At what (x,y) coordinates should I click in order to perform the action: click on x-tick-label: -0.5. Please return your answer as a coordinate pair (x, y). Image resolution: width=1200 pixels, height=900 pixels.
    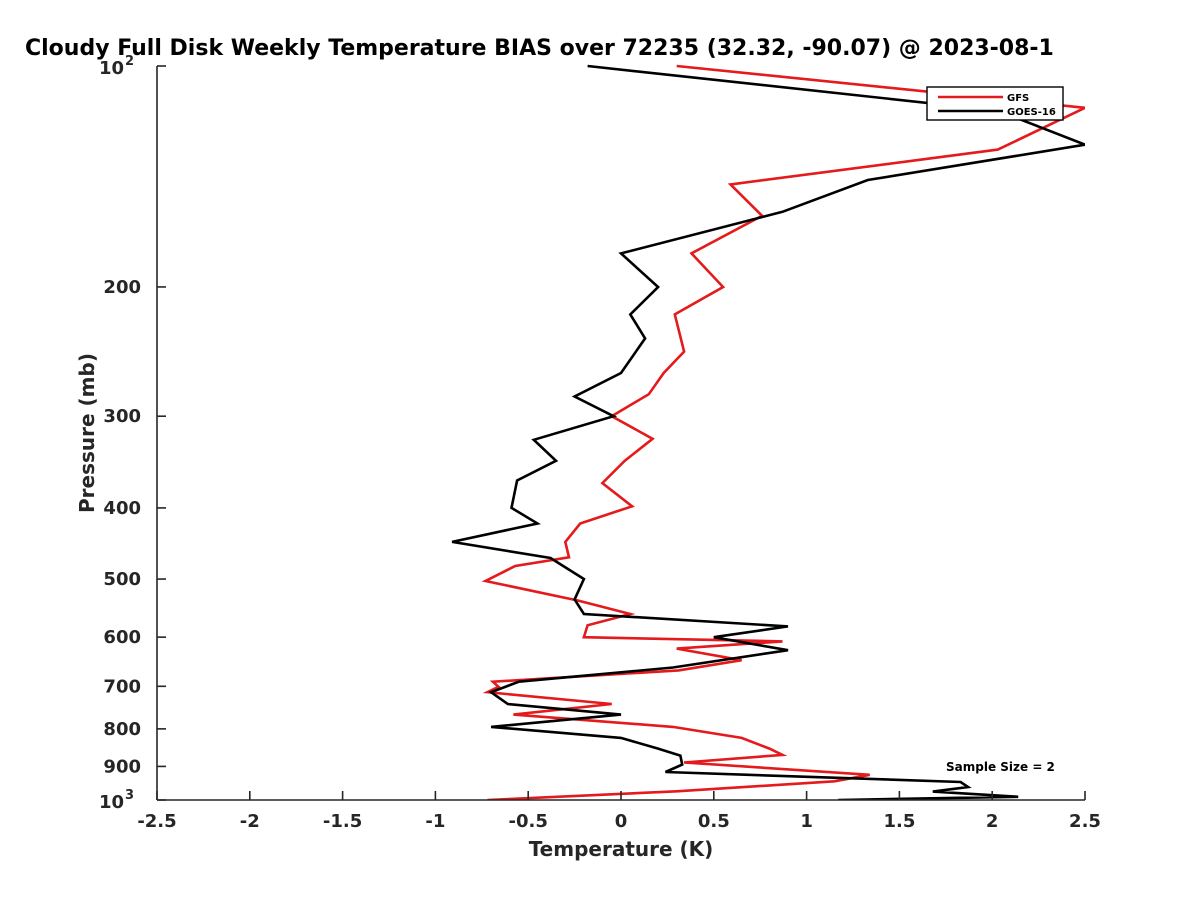
    Looking at the image, I should click on (528, 821).